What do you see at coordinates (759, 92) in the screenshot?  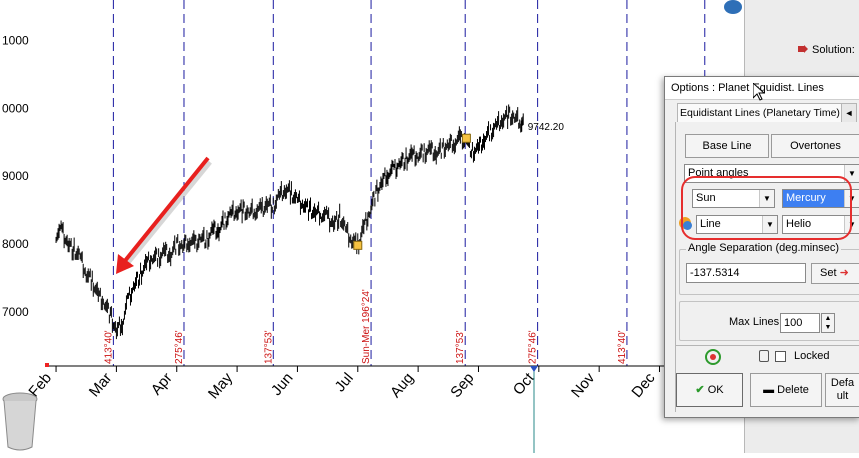 I see `mouse-cursor-icon` at bounding box center [759, 92].